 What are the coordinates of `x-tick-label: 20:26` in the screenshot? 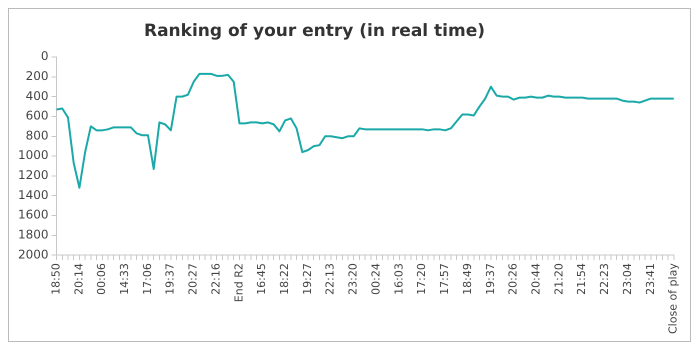 It's located at (513, 279).